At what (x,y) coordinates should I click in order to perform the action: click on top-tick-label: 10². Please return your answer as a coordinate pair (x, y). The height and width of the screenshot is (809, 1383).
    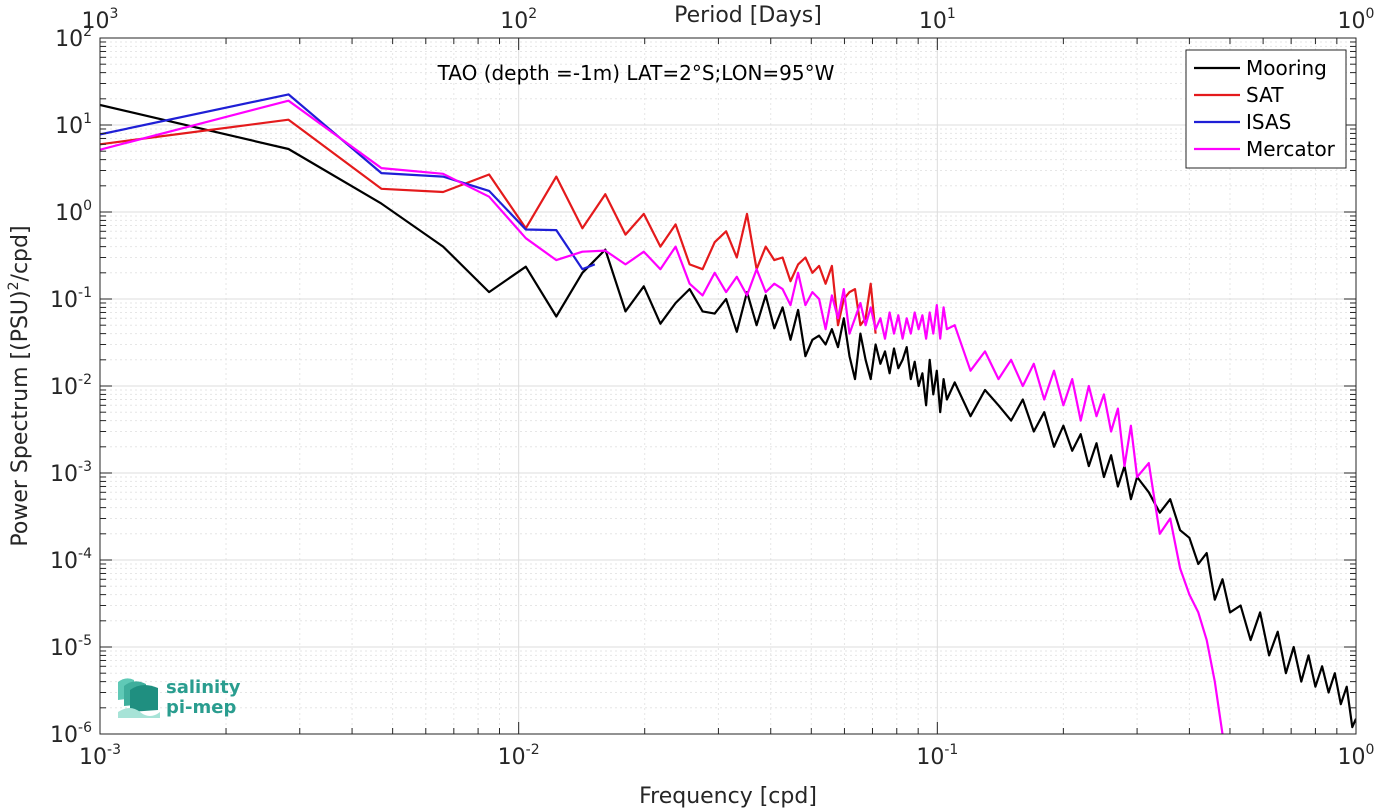
    Looking at the image, I should click on (518, 20).